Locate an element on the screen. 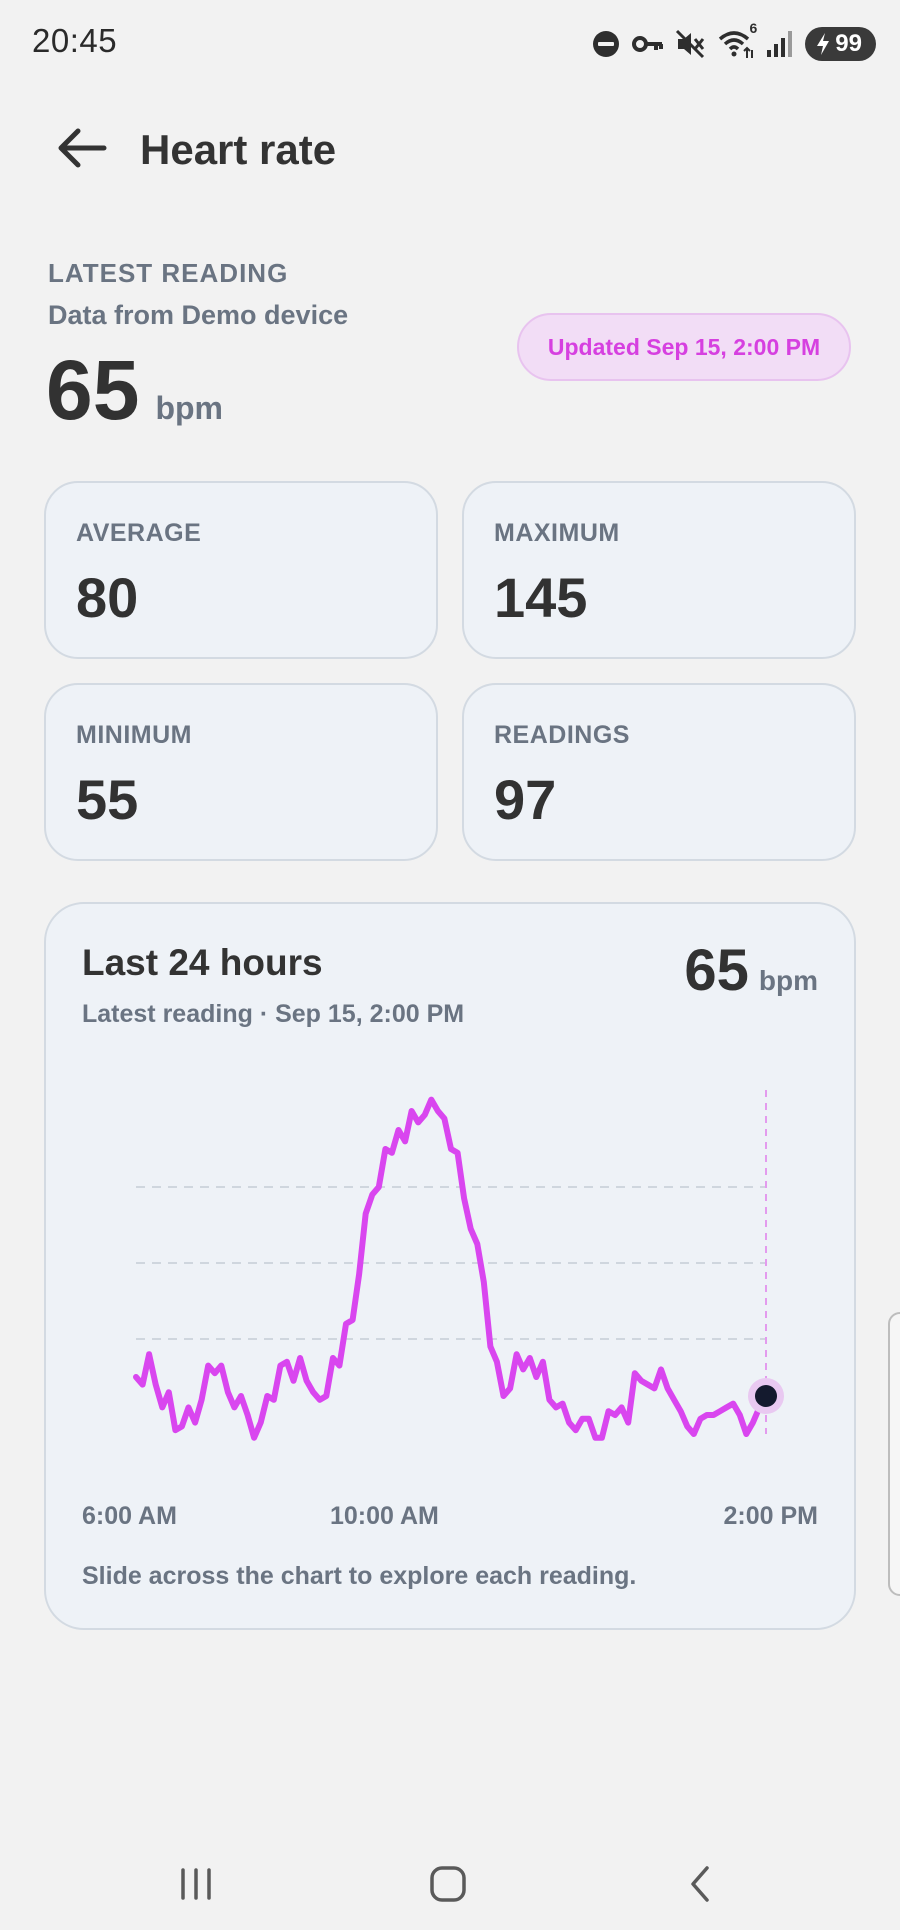  battery-charging-icon is located at coordinates (823, 44).